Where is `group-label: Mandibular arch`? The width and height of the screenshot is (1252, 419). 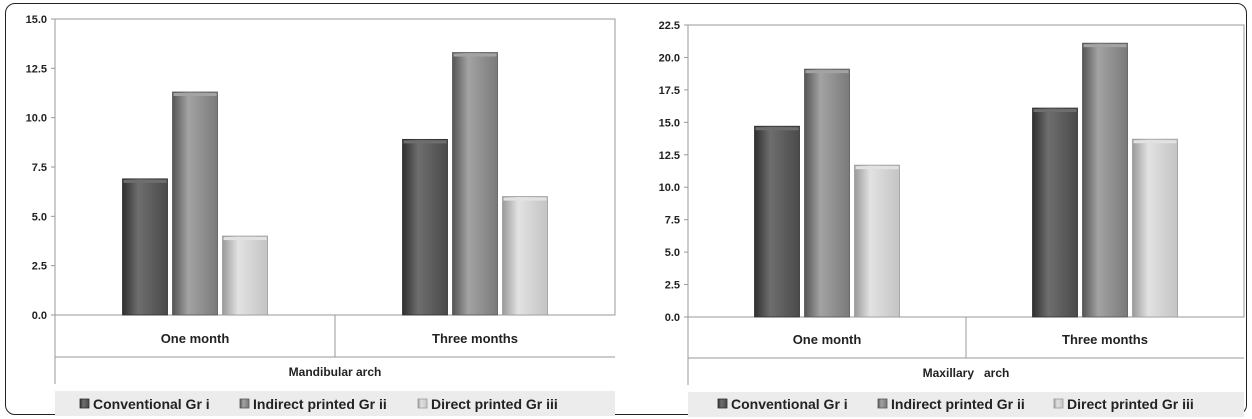
group-label: Mandibular arch is located at coordinates (335, 372).